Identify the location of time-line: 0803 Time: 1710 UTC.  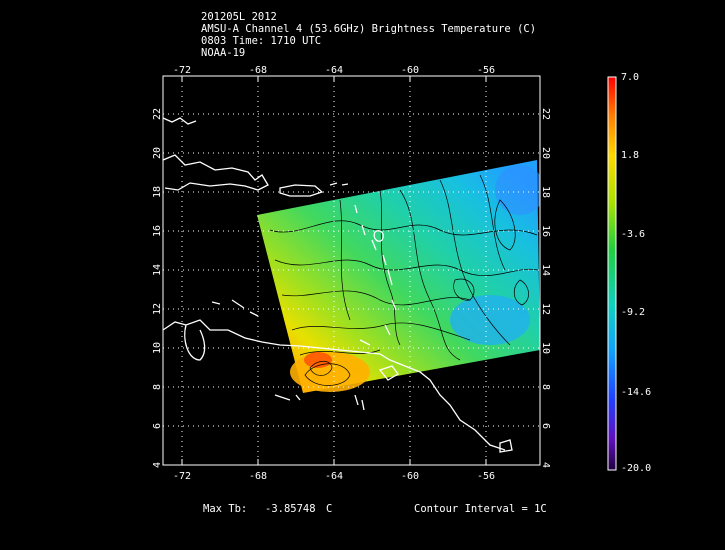
(261, 41).